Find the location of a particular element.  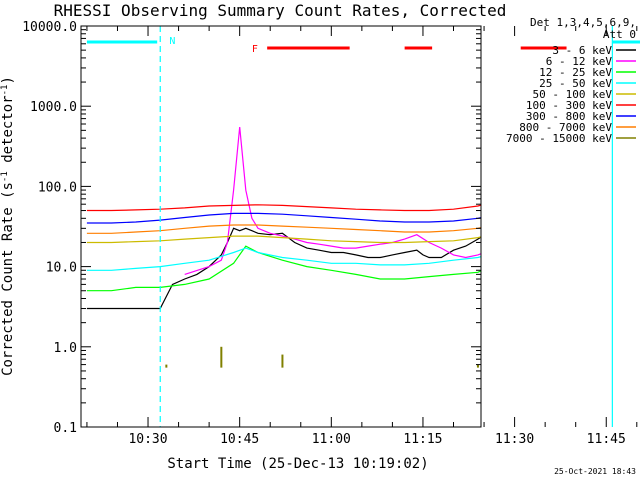

series-7000-15000-kev is located at coordinates (322, 357).